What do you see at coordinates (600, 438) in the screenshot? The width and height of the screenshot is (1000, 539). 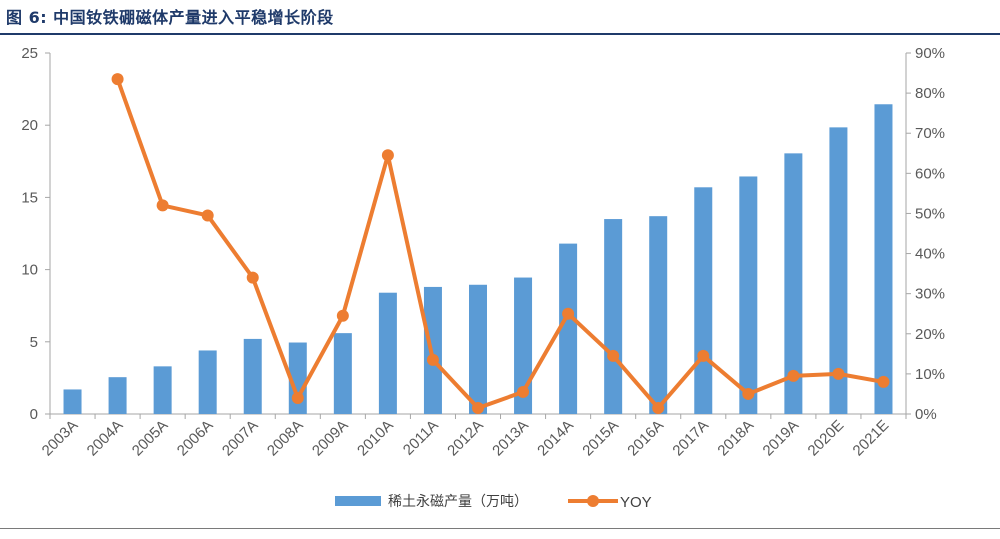 I see `x-tick-label: 2015A` at bounding box center [600, 438].